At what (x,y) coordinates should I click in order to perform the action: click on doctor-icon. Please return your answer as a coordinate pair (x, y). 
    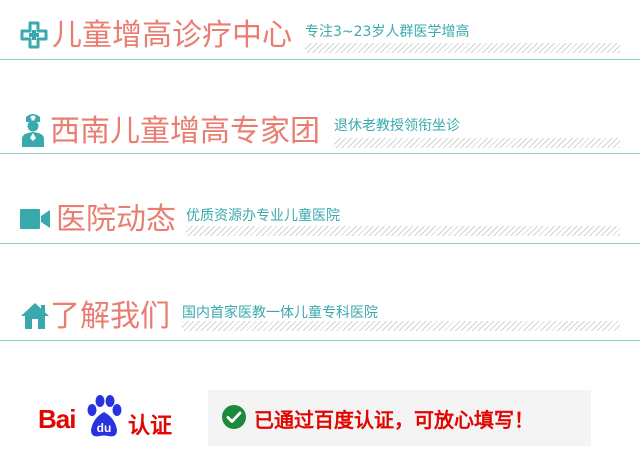
    Looking at the image, I should click on (33, 130).